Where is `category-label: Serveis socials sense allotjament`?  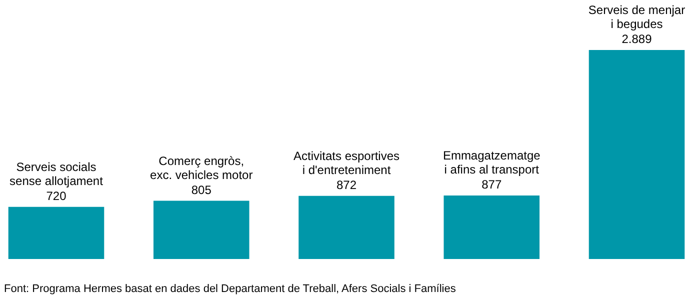
category-label: Serveis socials sense allotjament is located at coordinates (56, 174).